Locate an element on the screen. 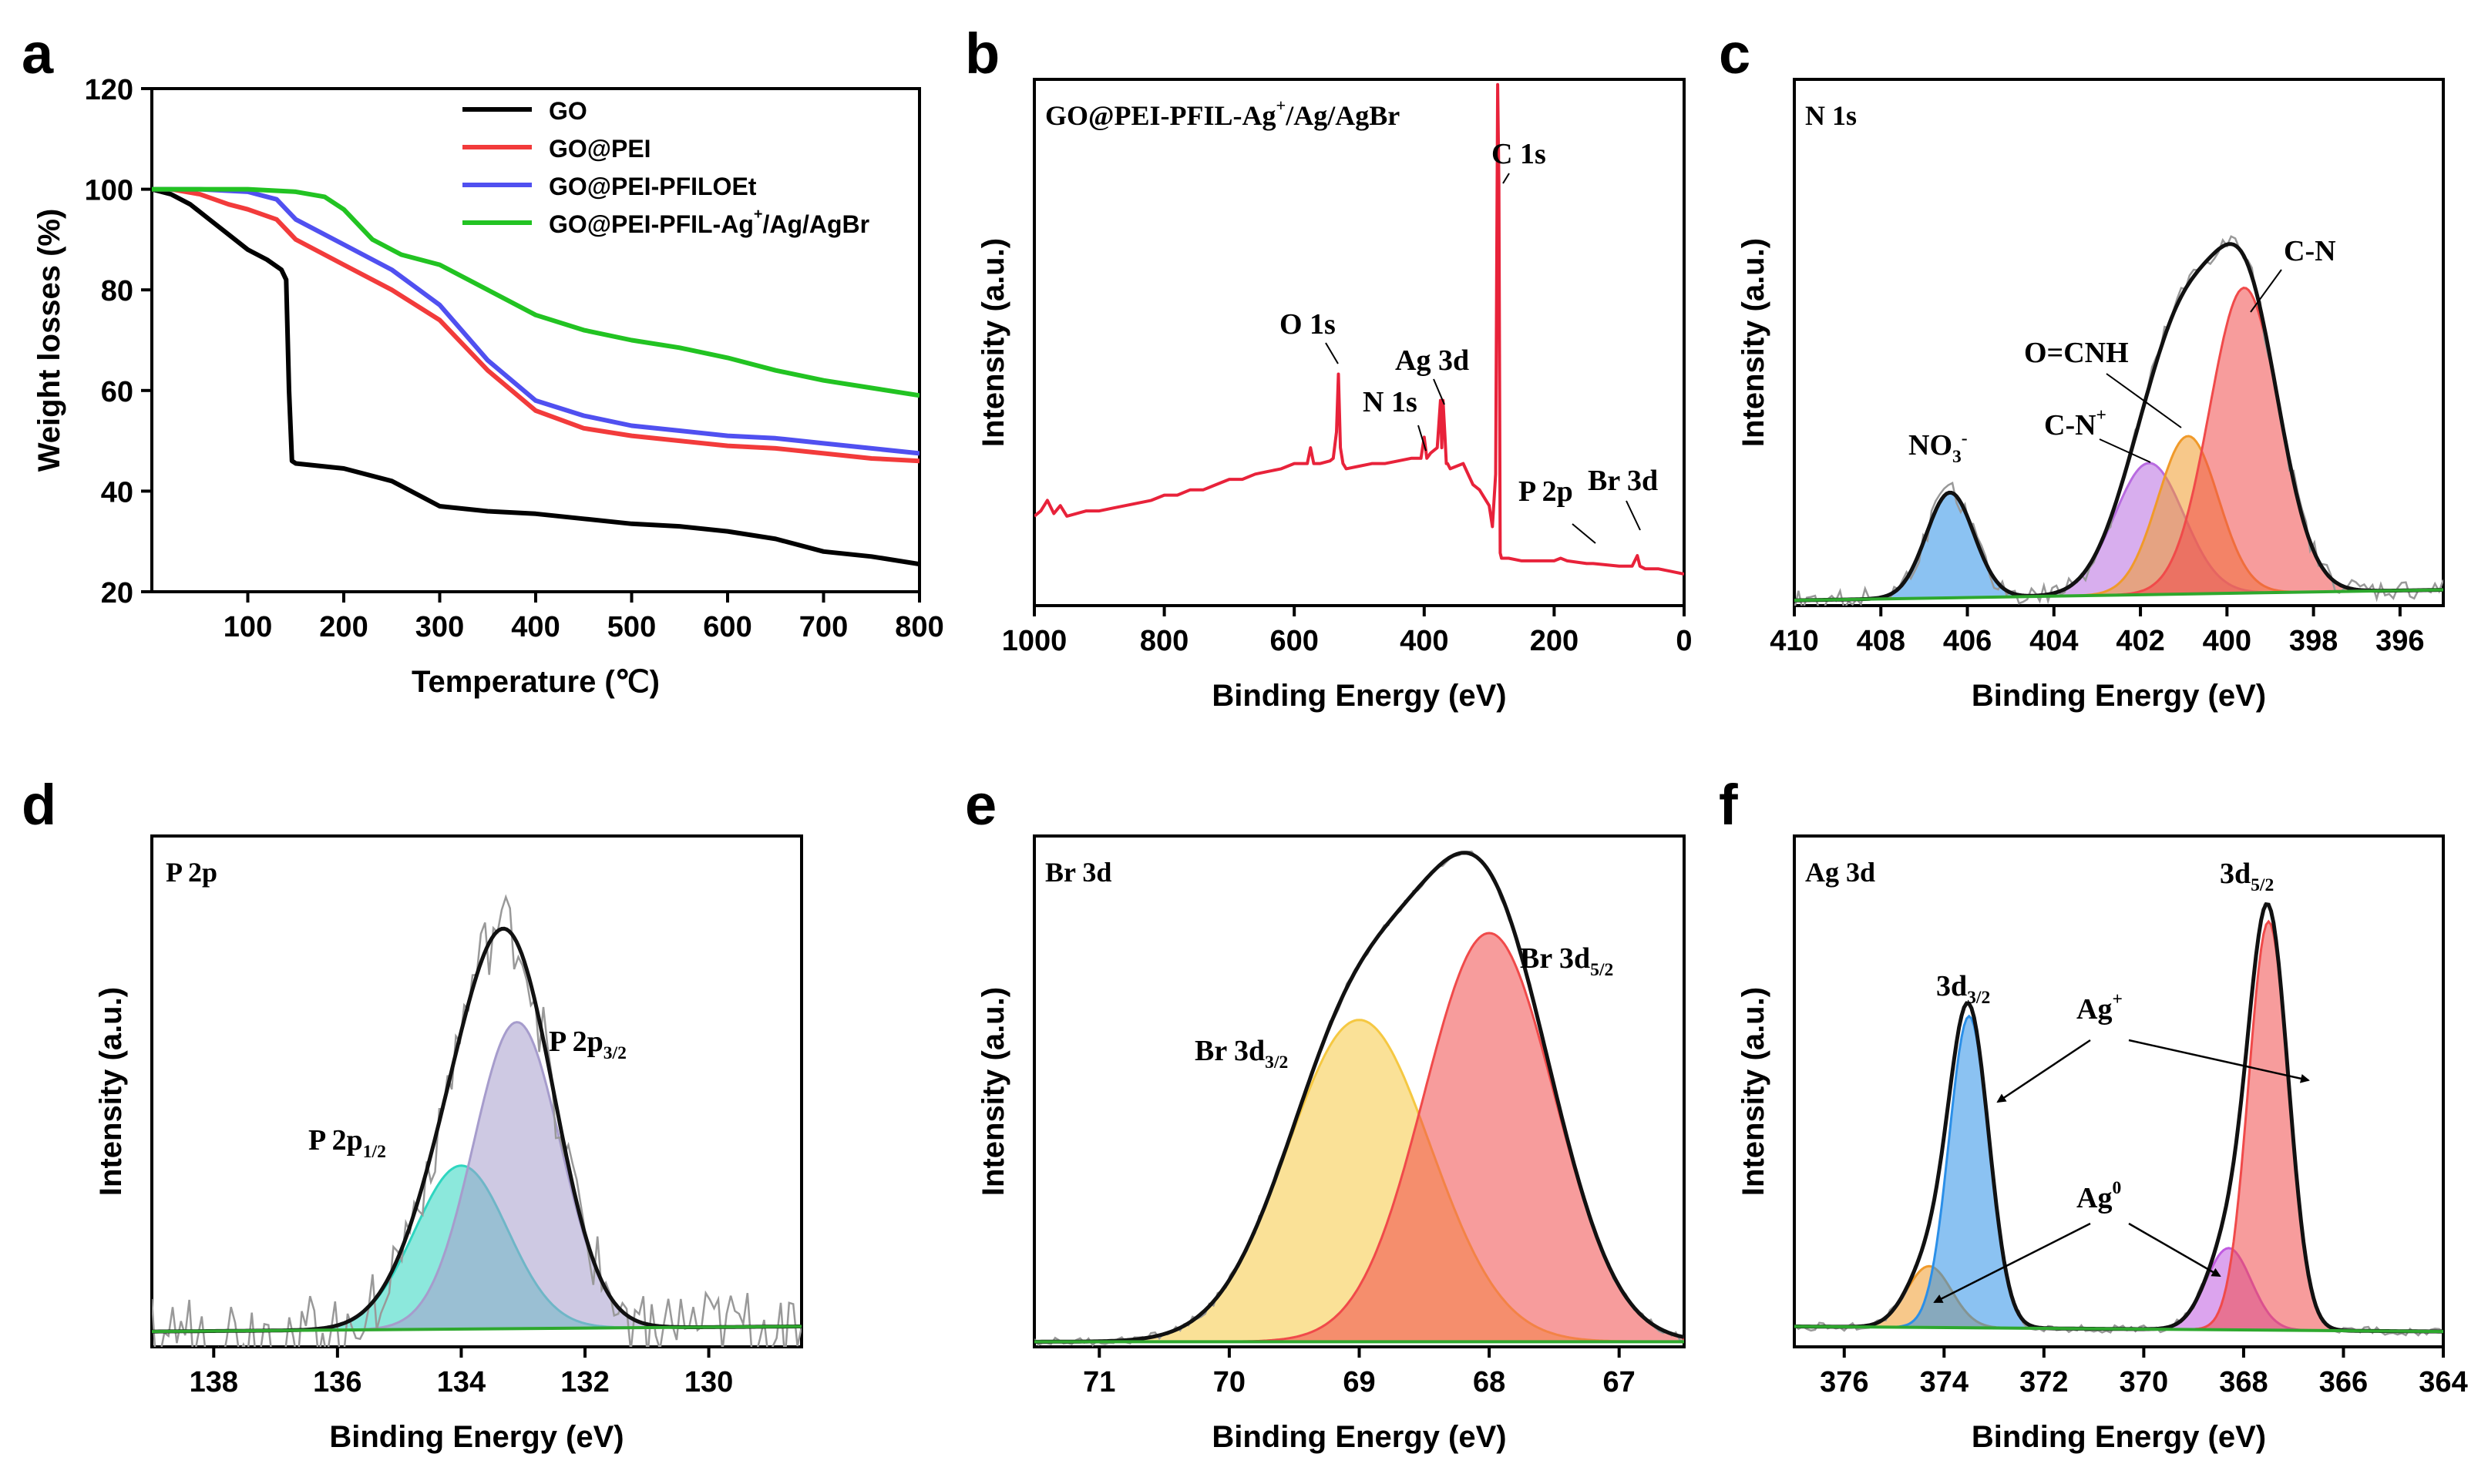 The image size is (2488, 1484). x-tick-label-f: 370 is located at coordinates (2144, 1382).